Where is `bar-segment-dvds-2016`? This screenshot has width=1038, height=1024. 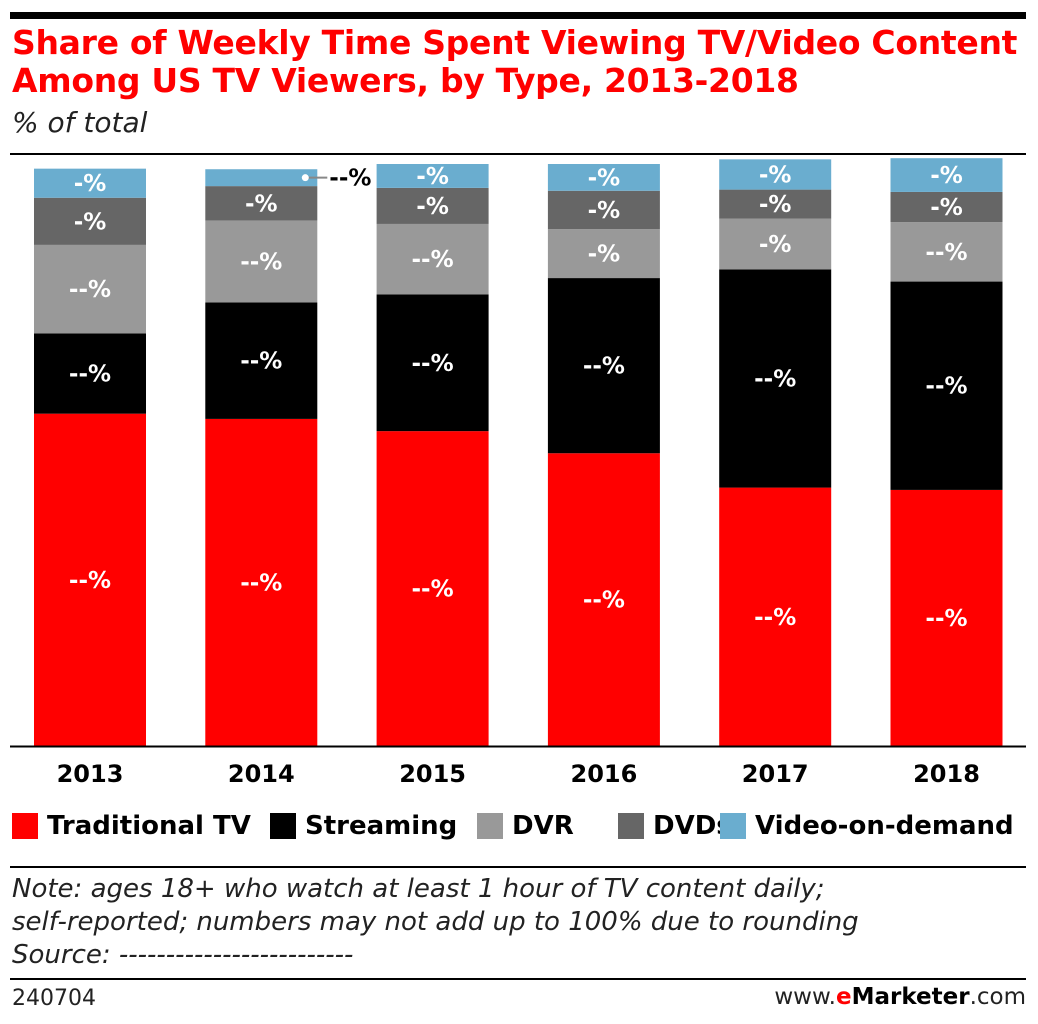 bar-segment-dvds-2016 is located at coordinates (603, 210).